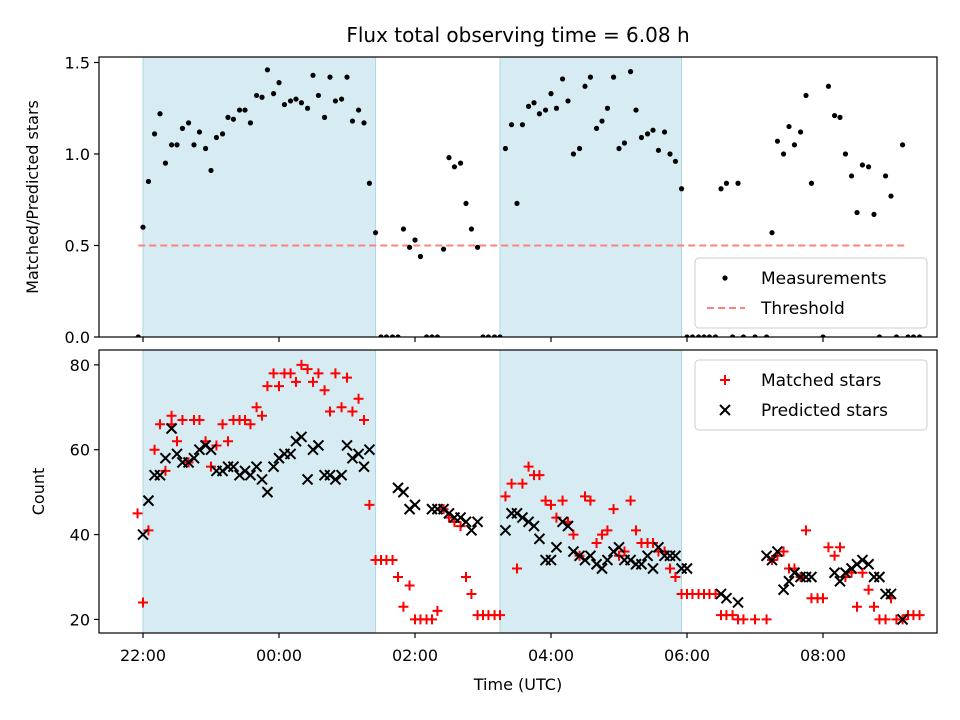 The image size is (960, 720). I want to click on legend-handle-measurements, so click(725, 278).